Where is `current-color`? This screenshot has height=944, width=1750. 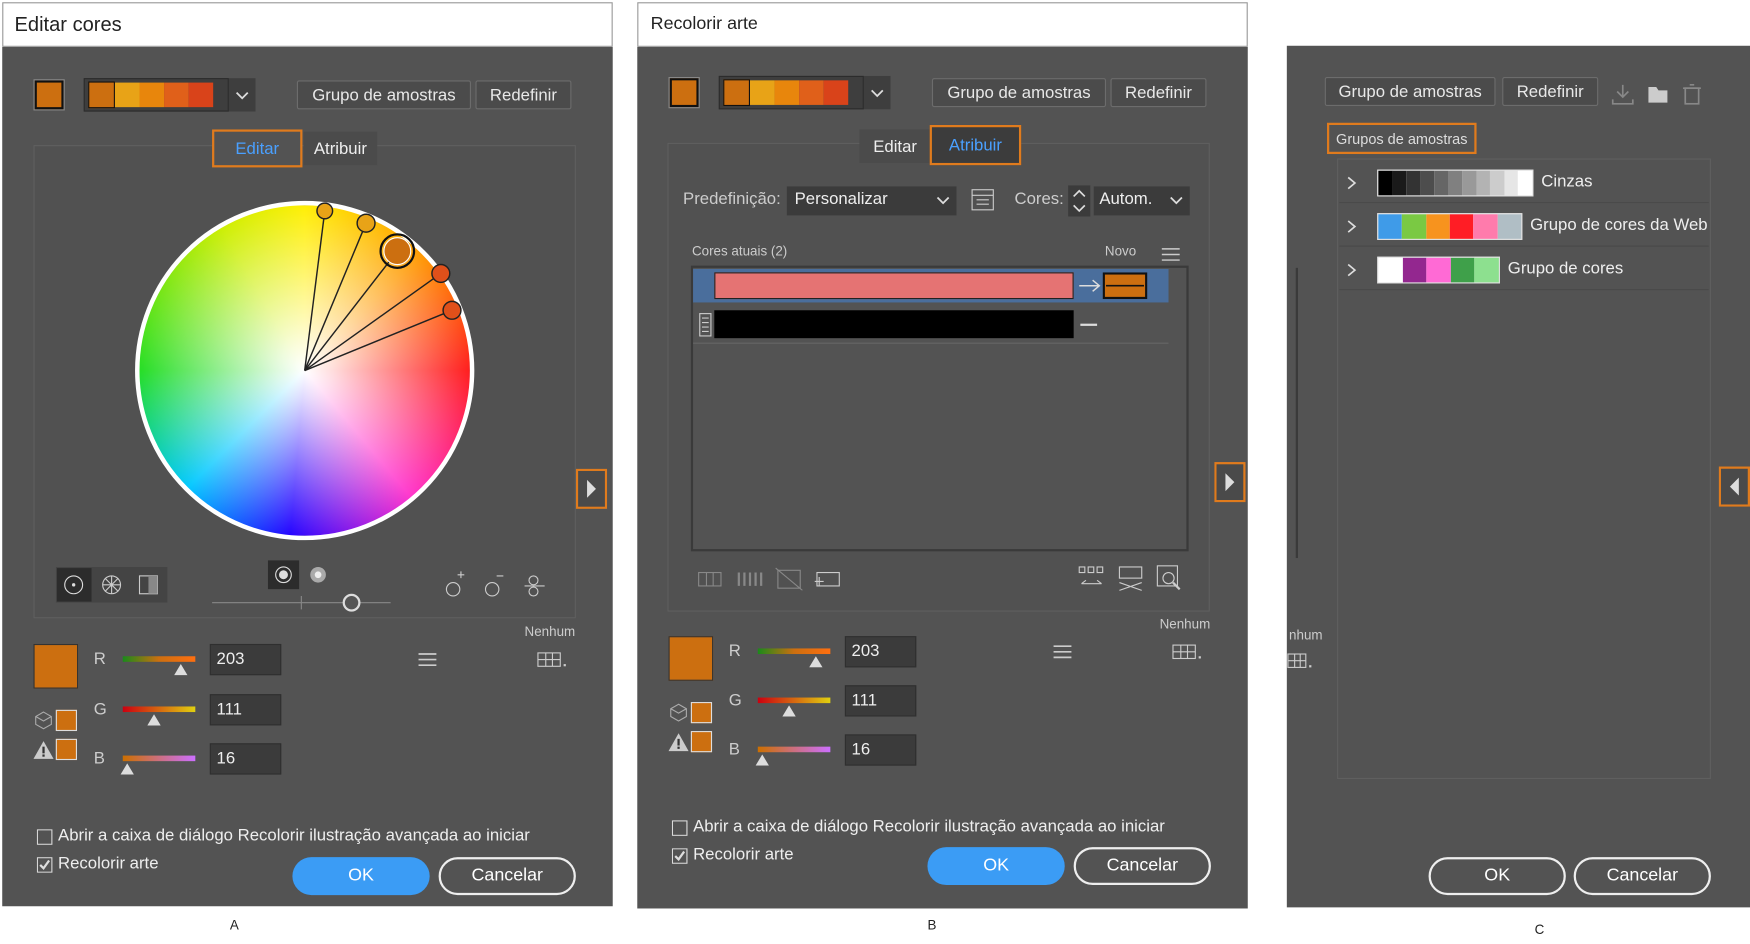
current-color is located at coordinates (56, 666).